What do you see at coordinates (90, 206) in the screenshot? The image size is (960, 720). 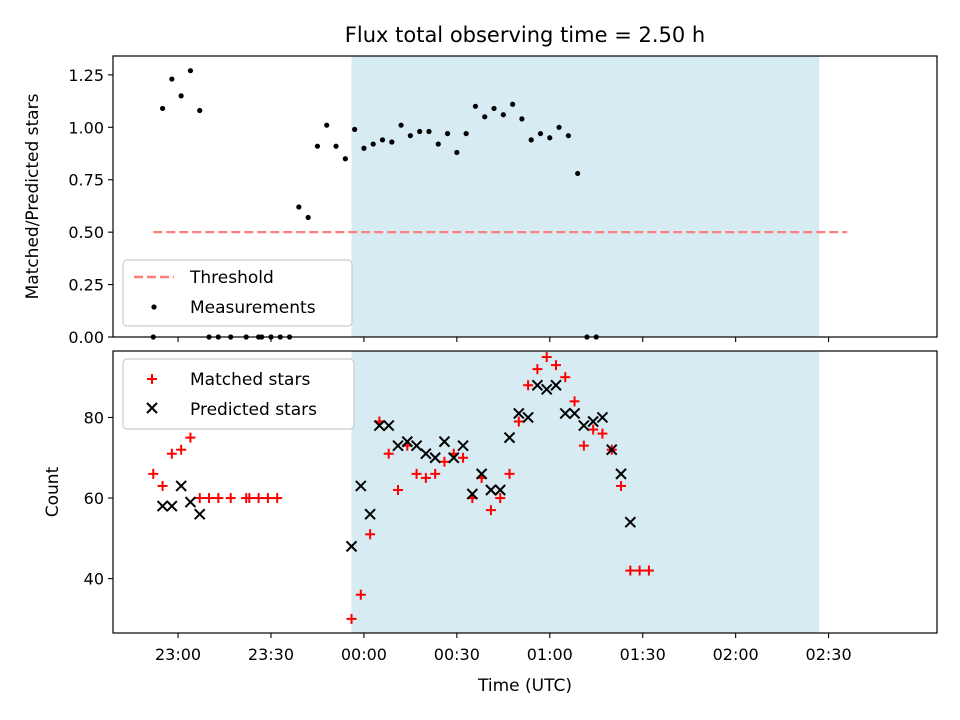 I see `top-y-axis-ticks: 0.00 0.25 0.50 0.75 1.00 1.25` at bounding box center [90, 206].